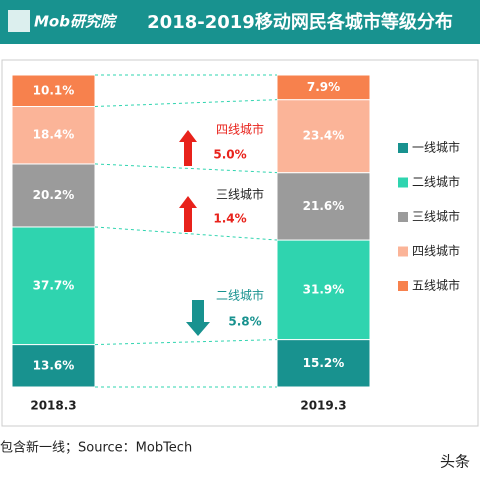 The width and height of the screenshot is (480, 480). I want to click on value-label: 10.1%, so click(54, 90).